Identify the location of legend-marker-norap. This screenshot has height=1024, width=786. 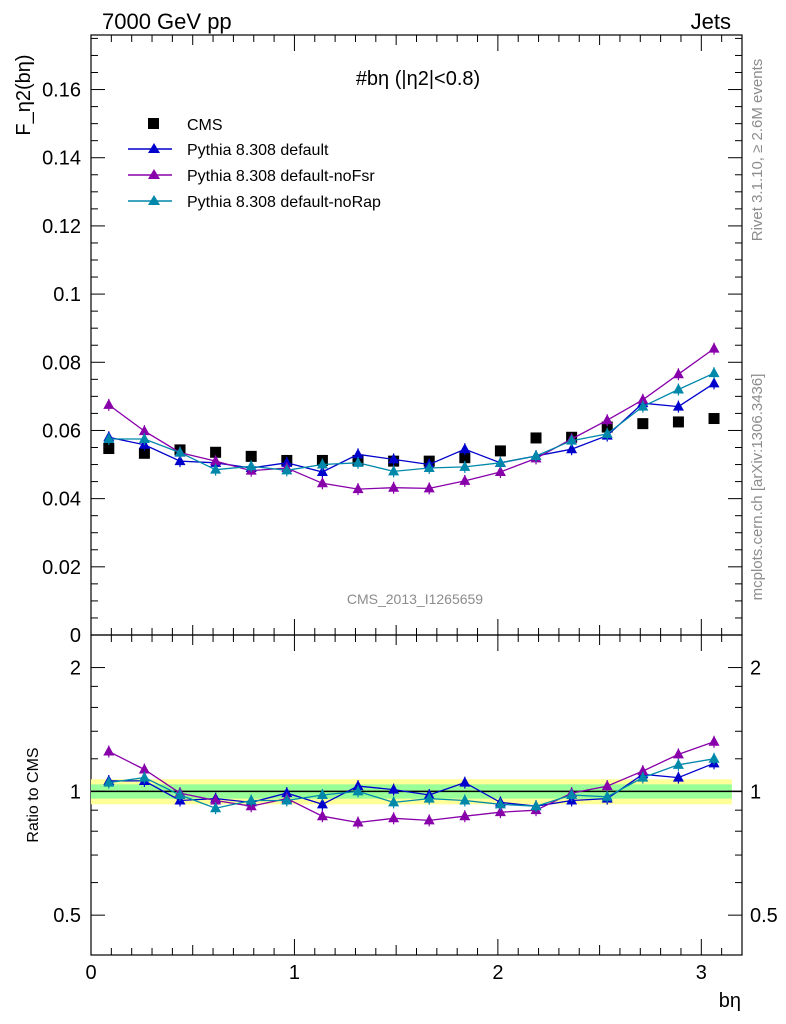
(154, 200).